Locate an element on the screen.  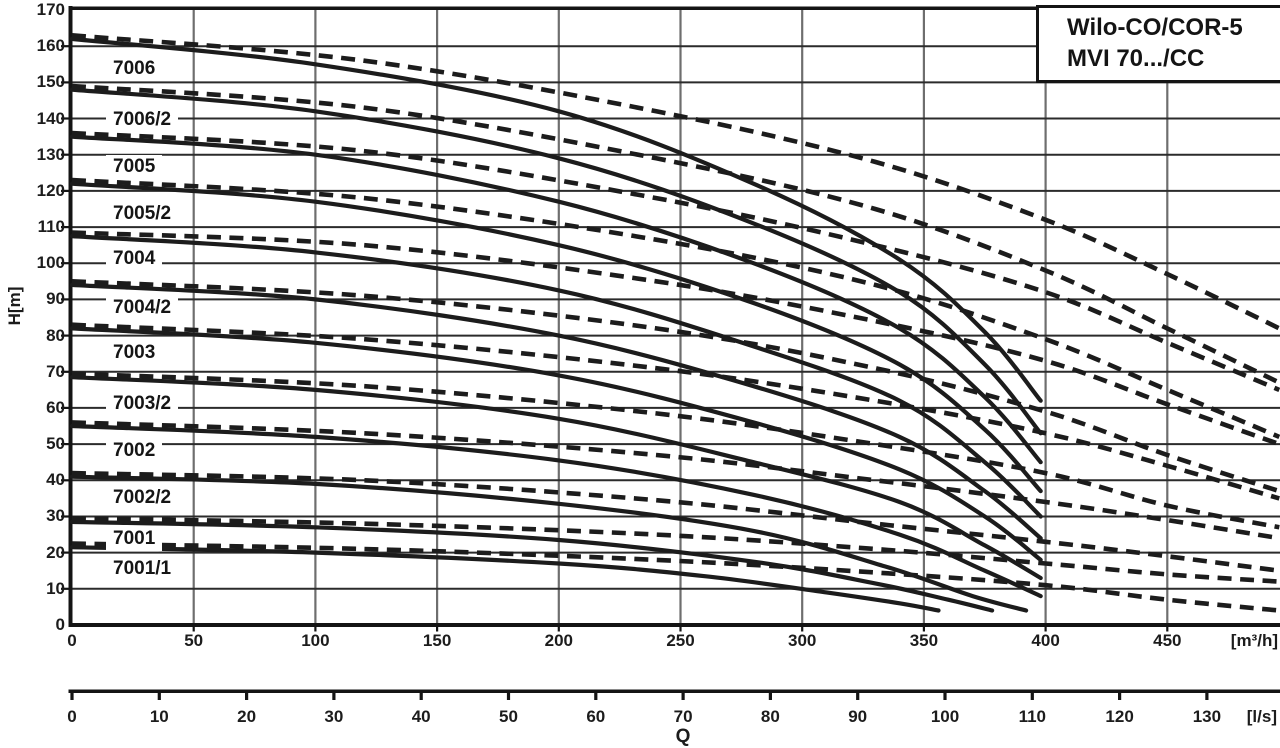
x2-tick-label: 30 is located at coordinates (333, 717).